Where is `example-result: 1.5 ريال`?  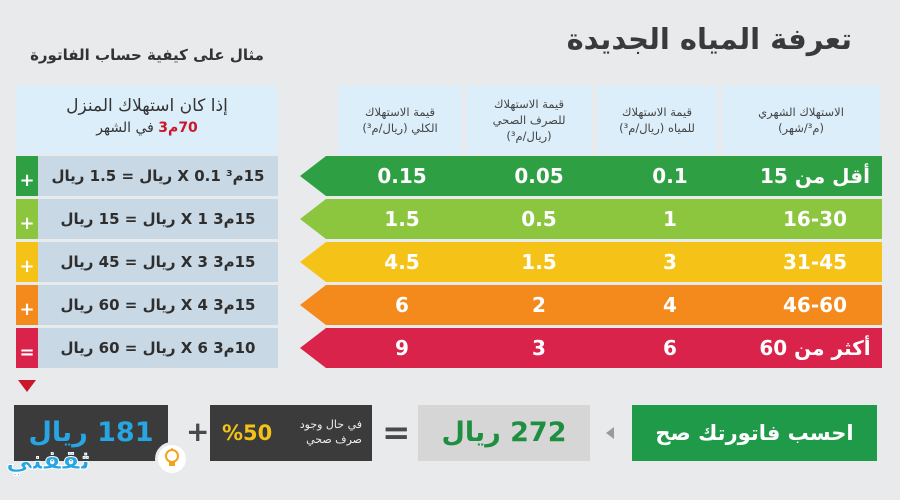
example-result: 1.5 ريال is located at coordinates (84, 176).